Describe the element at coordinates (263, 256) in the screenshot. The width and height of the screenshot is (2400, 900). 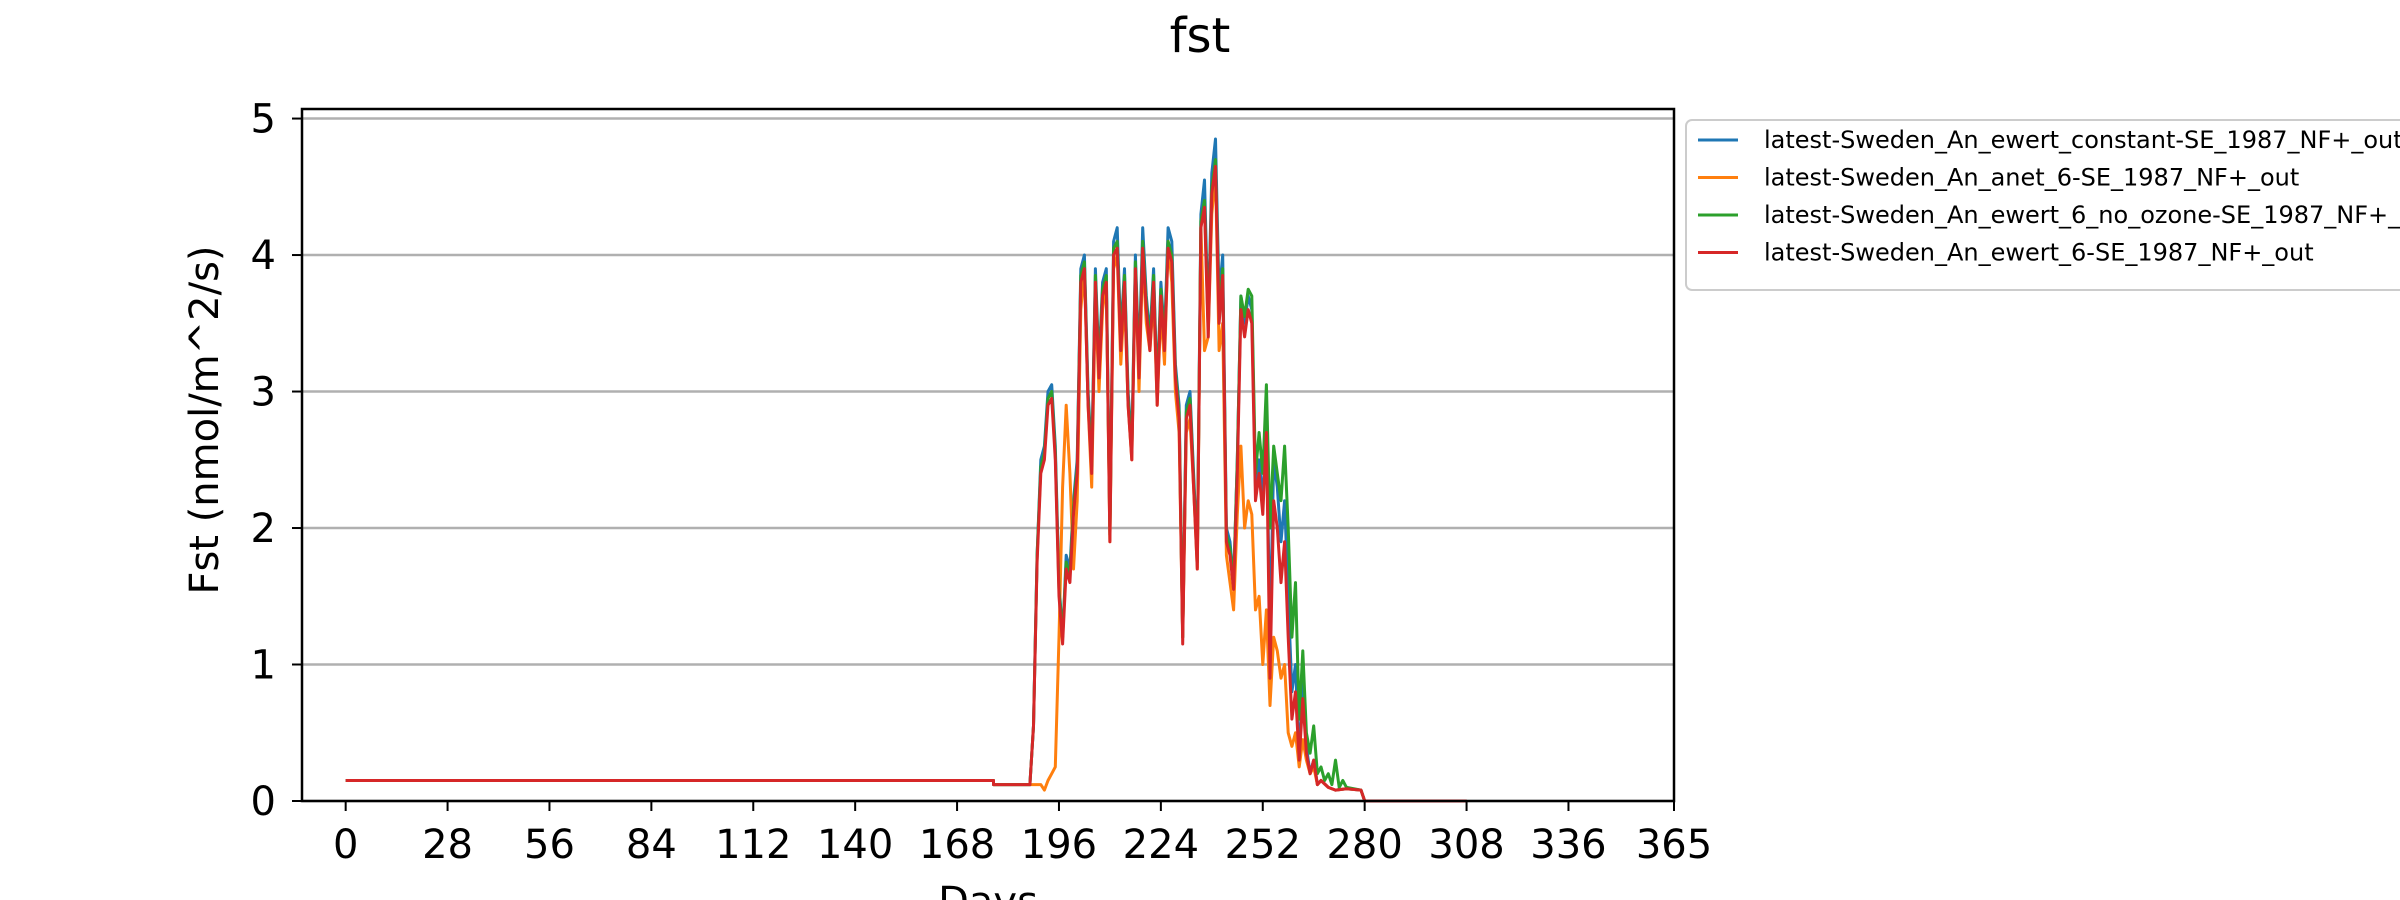
I see `y-tick-label: 4` at that location.